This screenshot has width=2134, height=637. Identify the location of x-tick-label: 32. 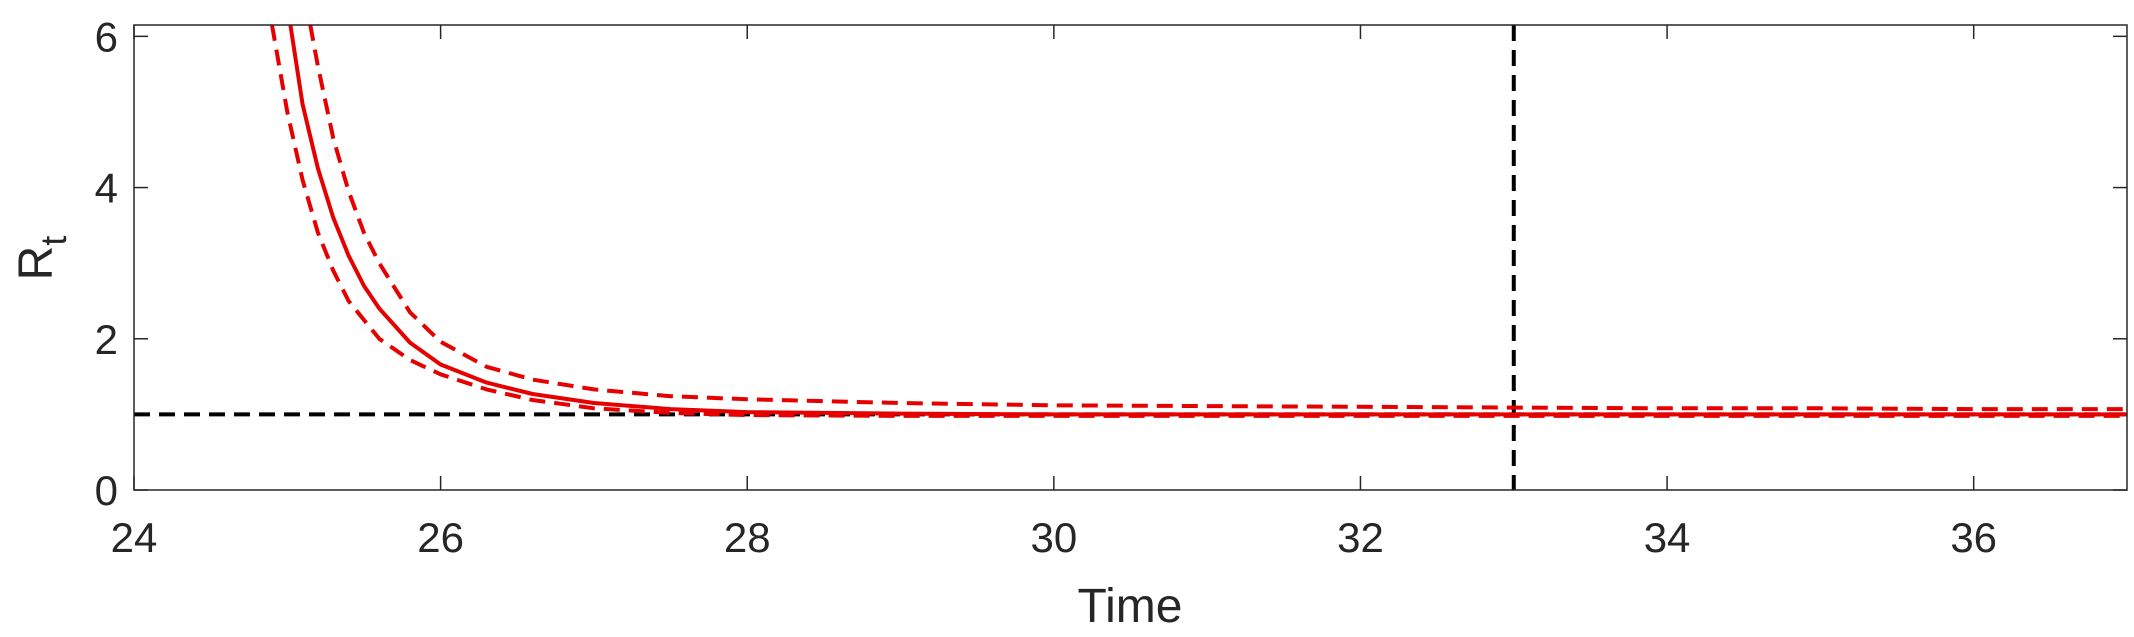
(1360, 537).